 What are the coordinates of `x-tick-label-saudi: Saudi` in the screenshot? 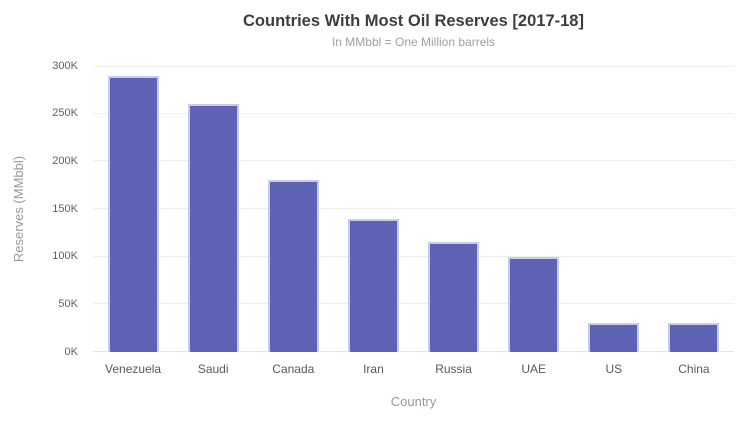 It's located at (213, 369).